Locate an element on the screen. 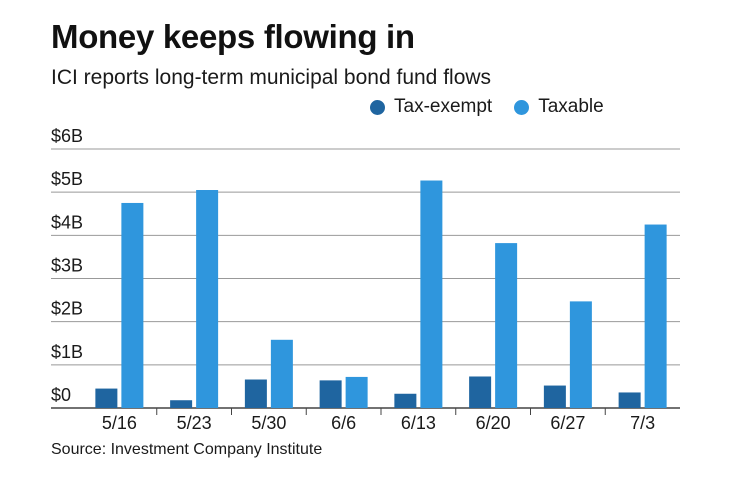  legend-label-tax-exempt: Tax-exempt is located at coordinates (443, 106).